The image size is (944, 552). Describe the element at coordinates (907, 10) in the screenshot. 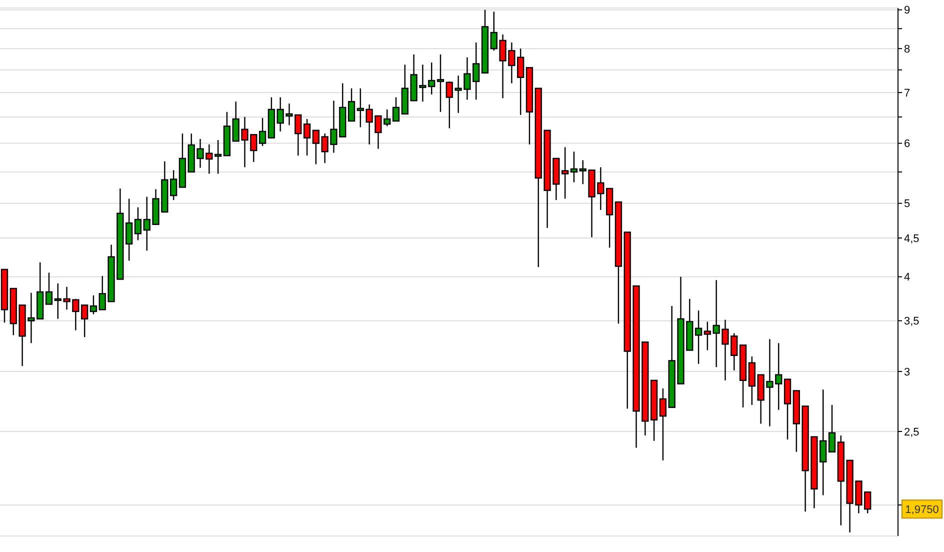

I see `y-tick-label: 9` at that location.